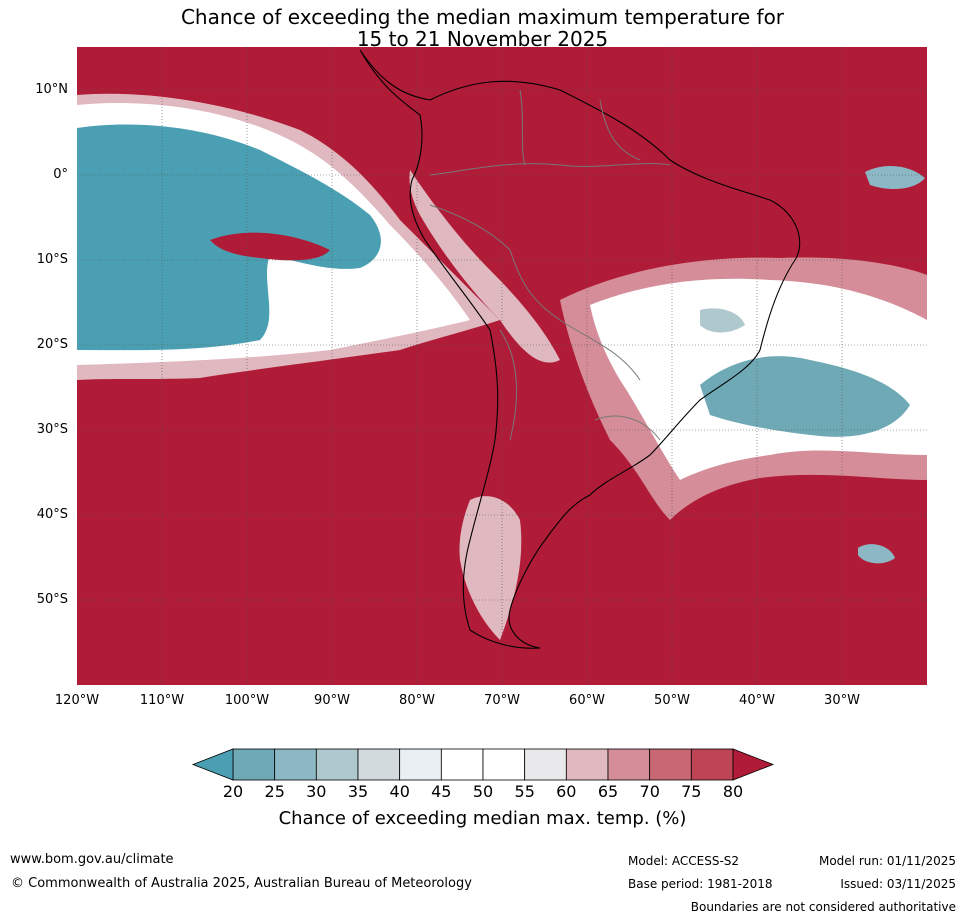 The height and width of the screenshot is (919, 965). What do you see at coordinates (684, 861) in the screenshot?
I see `model-name: Model: ACCESS-S2` at bounding box center [684, 861].